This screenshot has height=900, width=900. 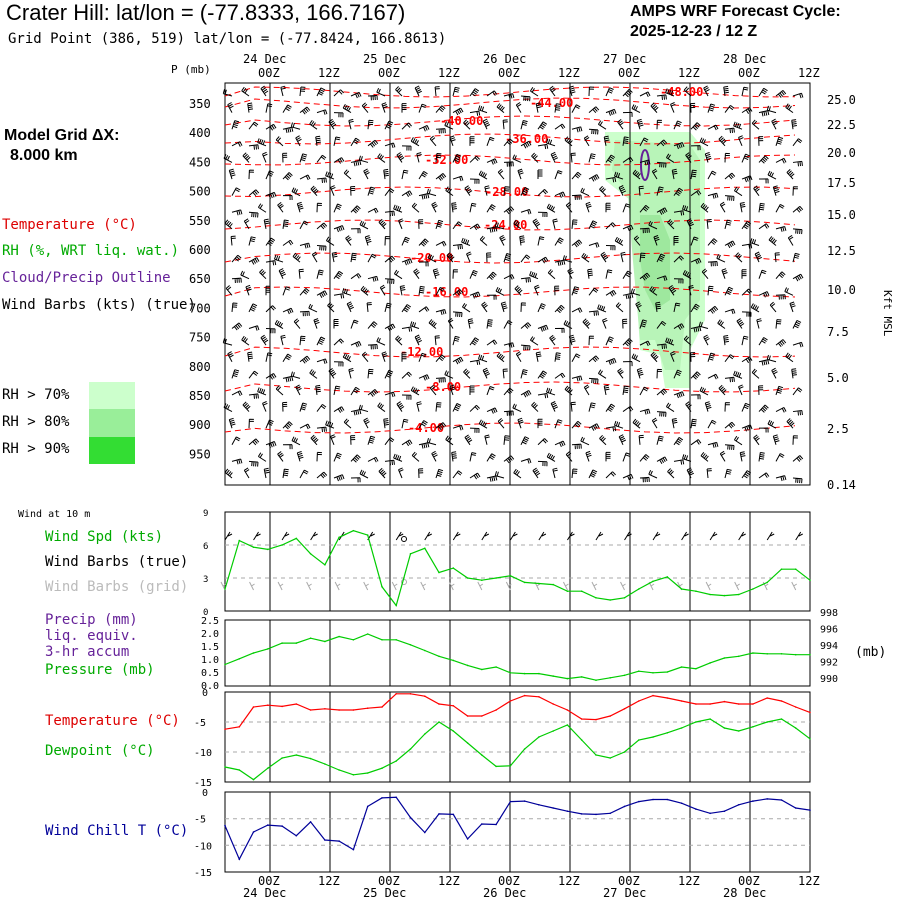 I want to click on pressure-tick-850: 850, so click(x=200, y=396).